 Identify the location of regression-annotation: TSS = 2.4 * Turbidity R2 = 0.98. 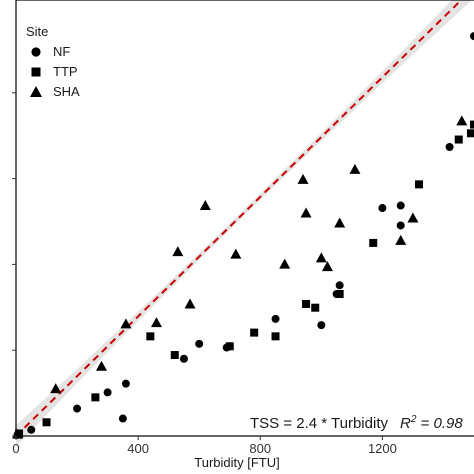
(356, 423).